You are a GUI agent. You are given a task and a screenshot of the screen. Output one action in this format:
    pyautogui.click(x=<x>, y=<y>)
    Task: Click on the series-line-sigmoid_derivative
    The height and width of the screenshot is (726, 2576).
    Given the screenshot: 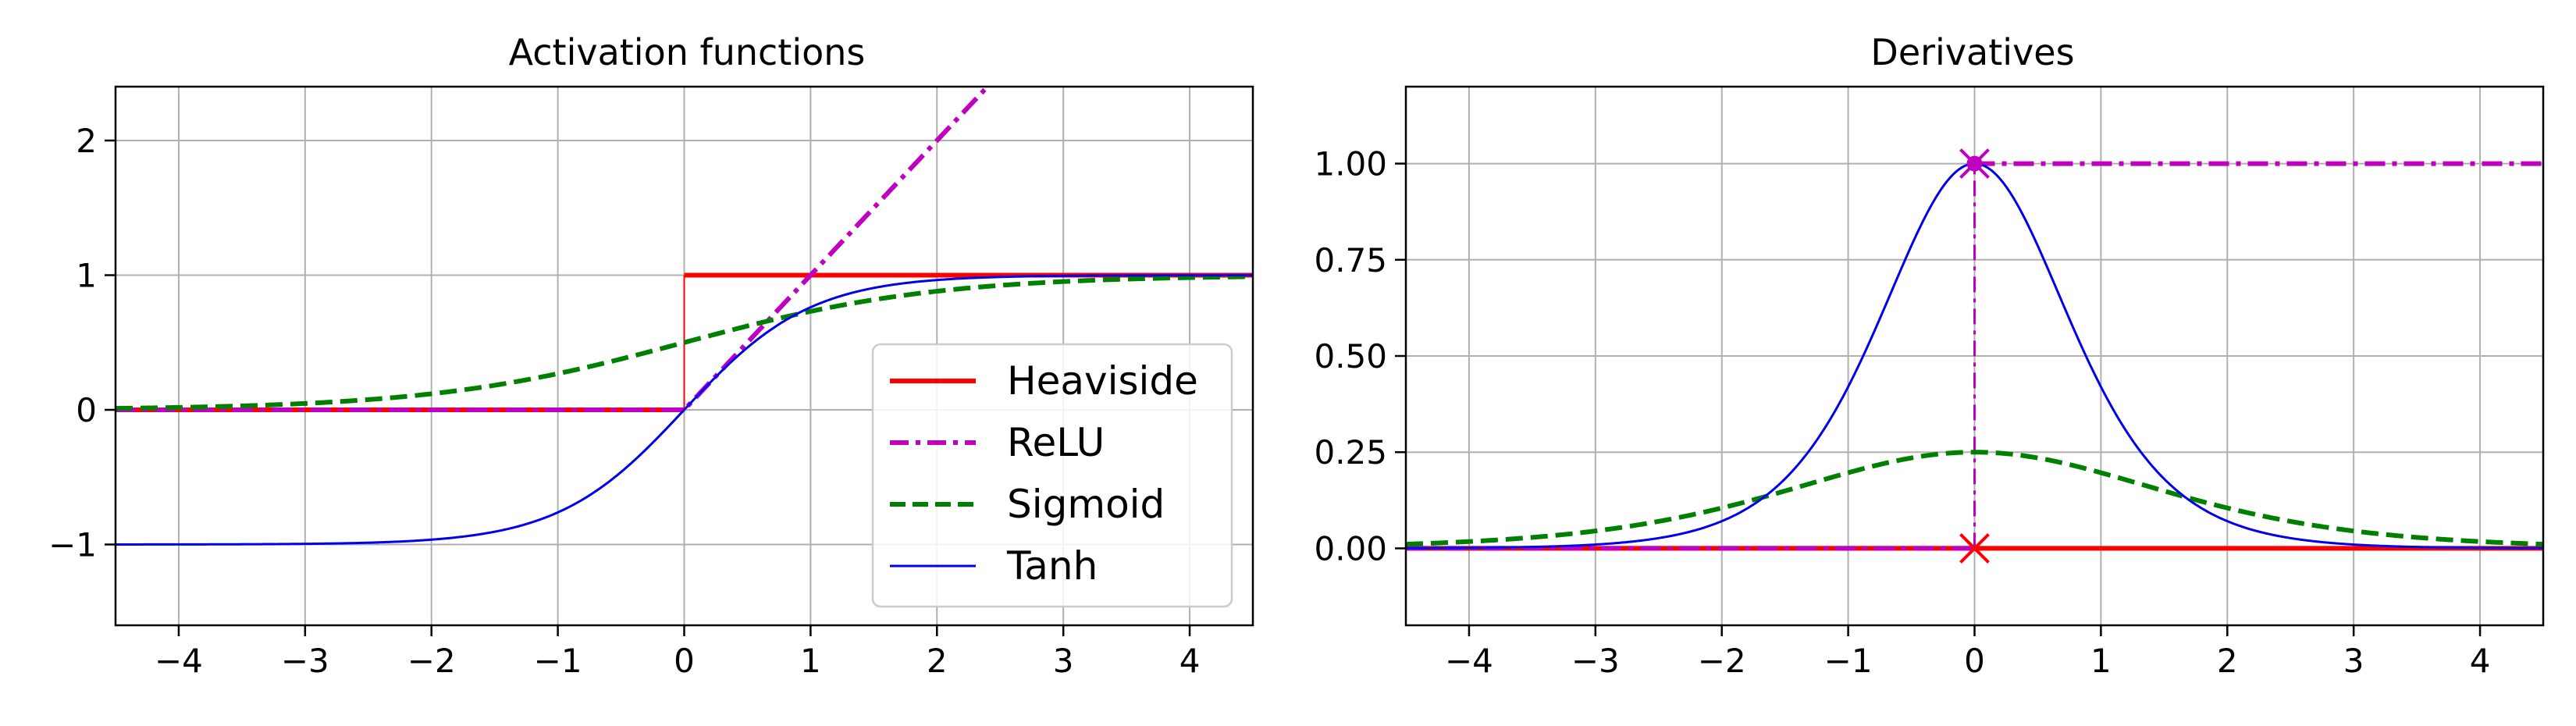 What is the action you would take?
    pyautogui.click(x=1975, y=498)
    